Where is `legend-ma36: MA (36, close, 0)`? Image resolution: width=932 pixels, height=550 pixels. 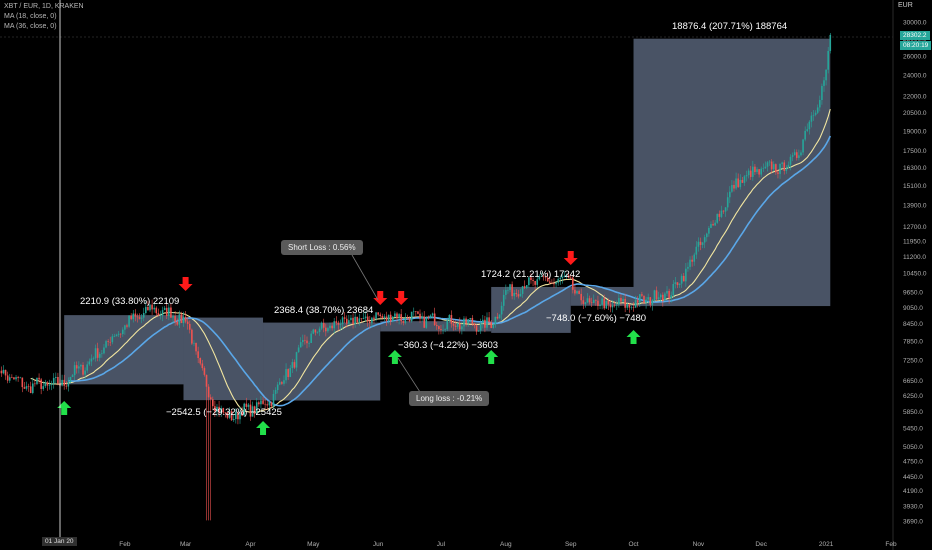 legend-ma36: MA (36, close, 0) is located at coordinates (30, 26).